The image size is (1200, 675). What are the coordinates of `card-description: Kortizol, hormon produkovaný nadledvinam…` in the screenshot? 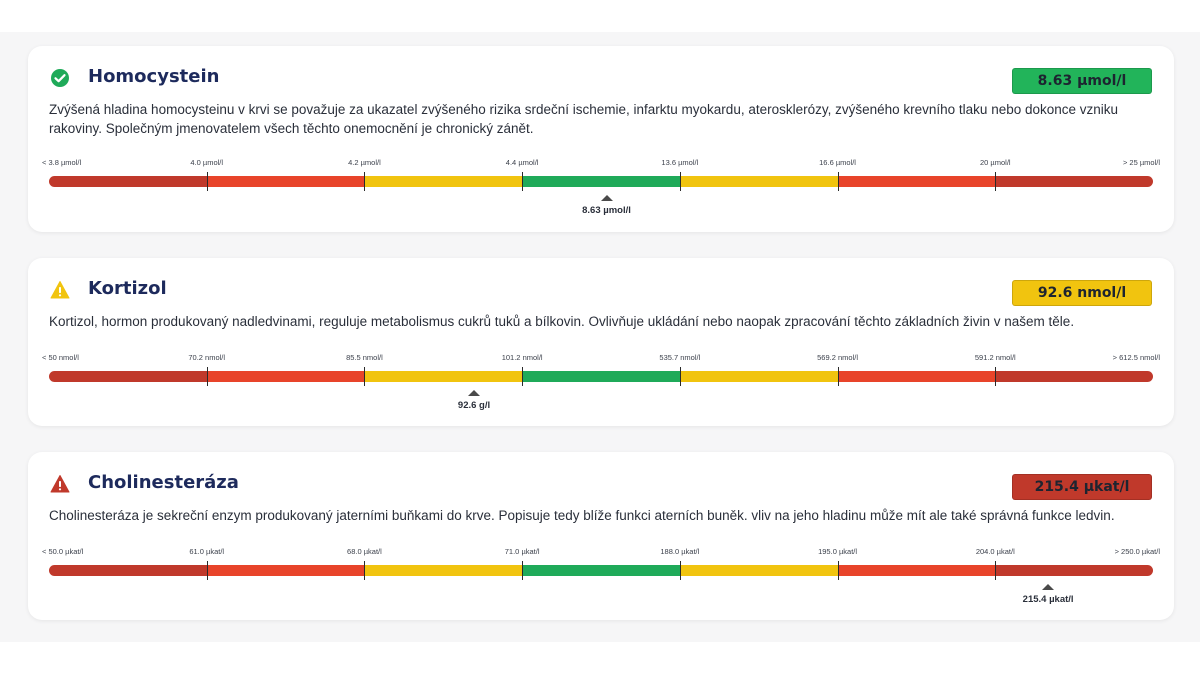 It's located at (562, 321).